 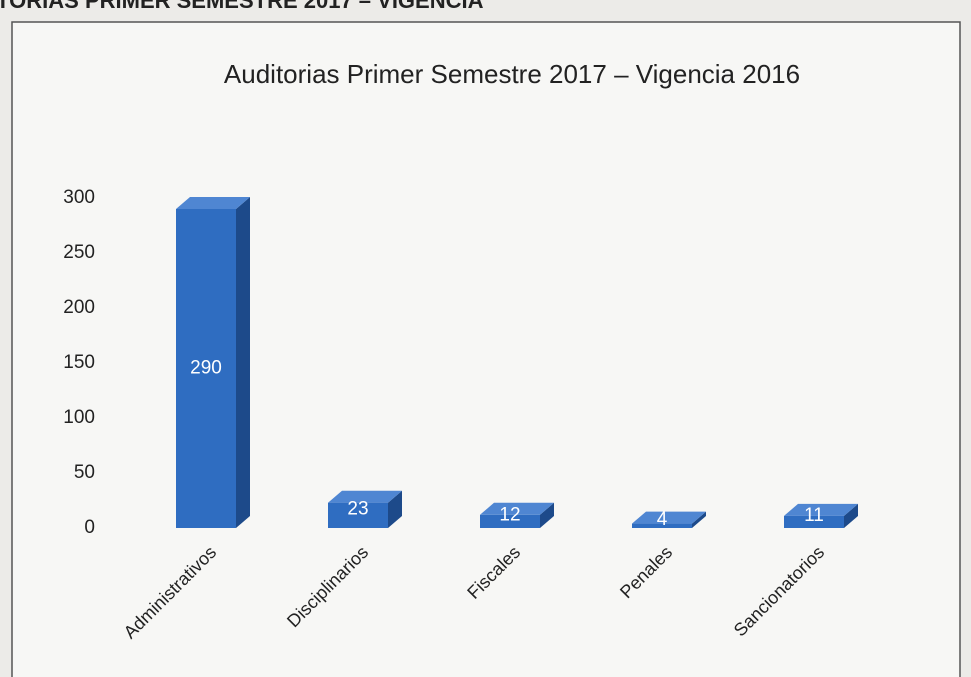 What do you see at coordinates (242, 6) in the screenshot?
I see `page-heading: ITORIAS PRIMER SEMESTRE 2017 – VIGENCIA` at bounding box center [242, 6].